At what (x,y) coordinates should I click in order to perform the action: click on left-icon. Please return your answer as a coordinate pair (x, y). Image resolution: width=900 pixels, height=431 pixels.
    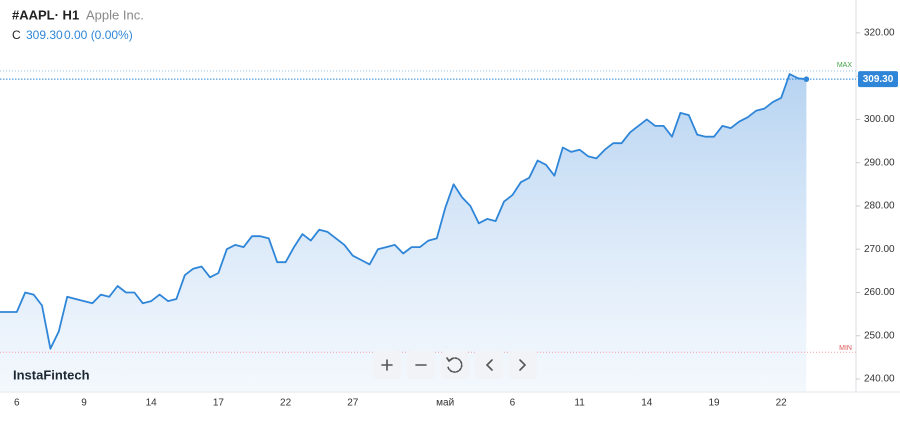
    Looking at the image, I should click on (489, 365).